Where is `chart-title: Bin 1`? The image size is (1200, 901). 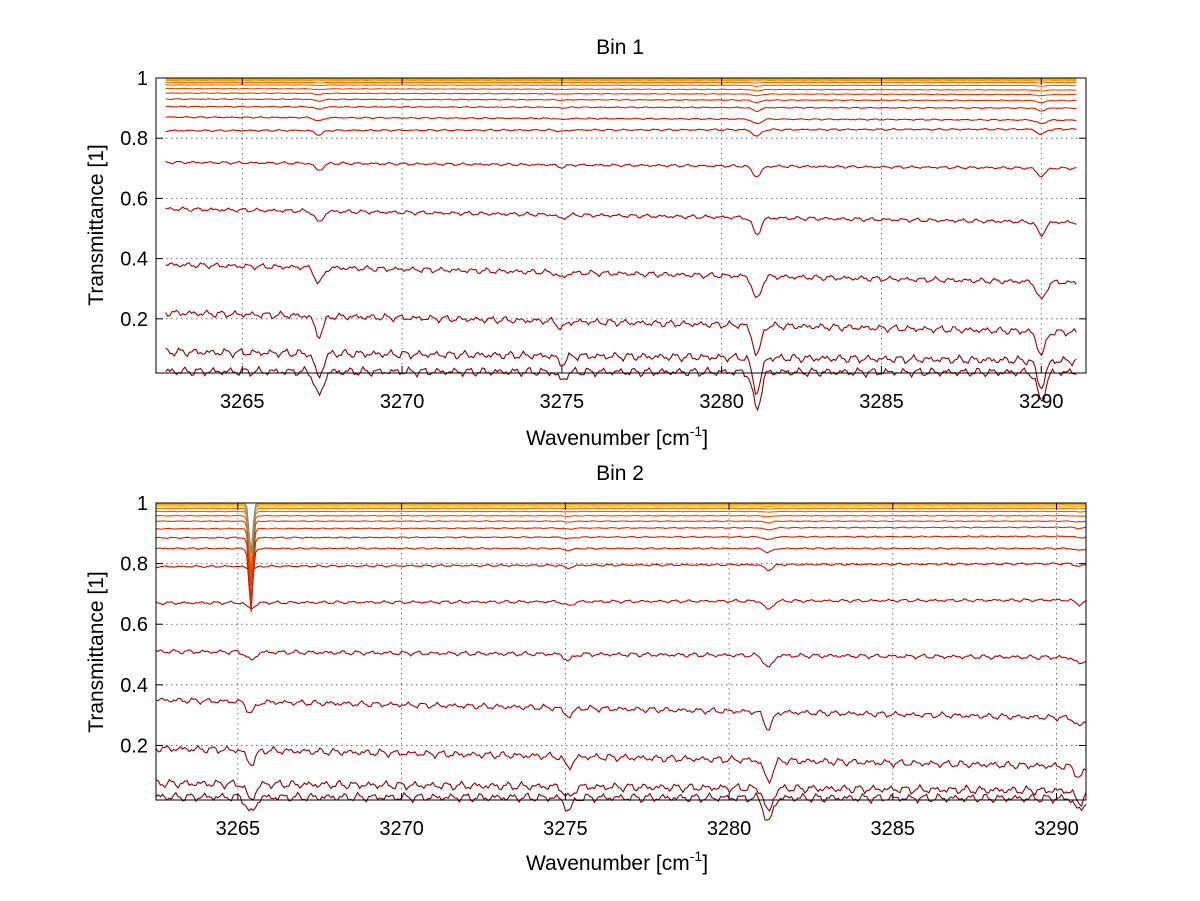
chart-title: Bin 1 is located at coordinates (620, 47).